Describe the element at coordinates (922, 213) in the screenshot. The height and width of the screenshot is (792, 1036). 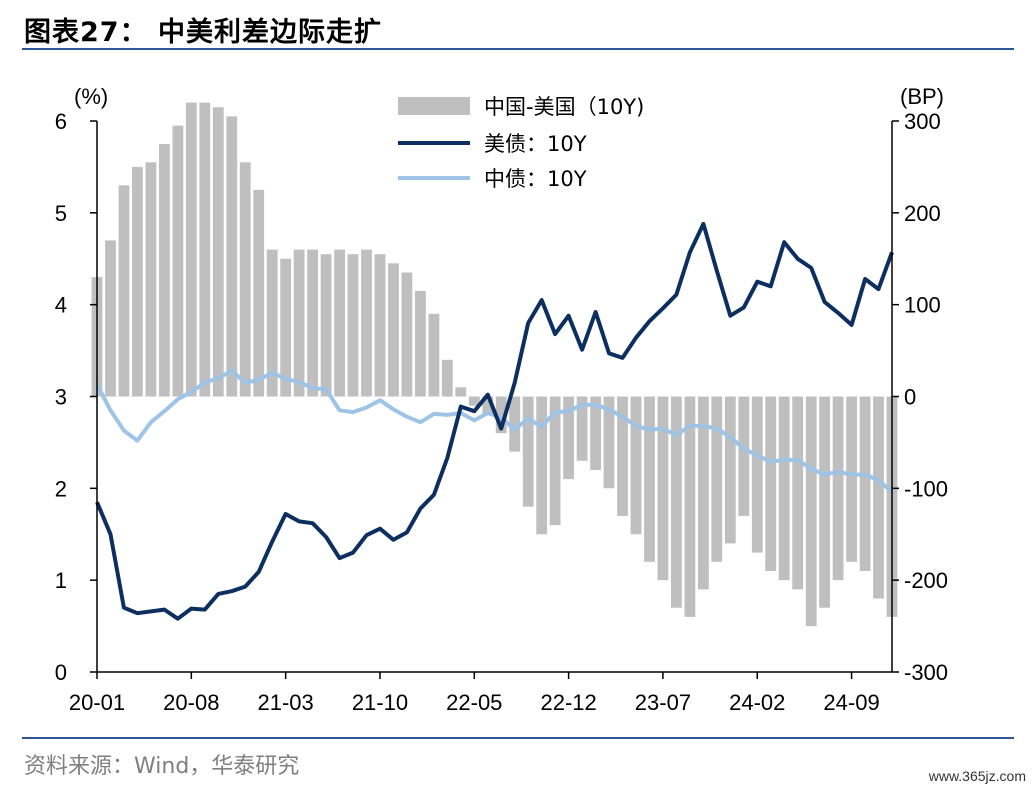
I see `right-tick-label: 200` at that location.